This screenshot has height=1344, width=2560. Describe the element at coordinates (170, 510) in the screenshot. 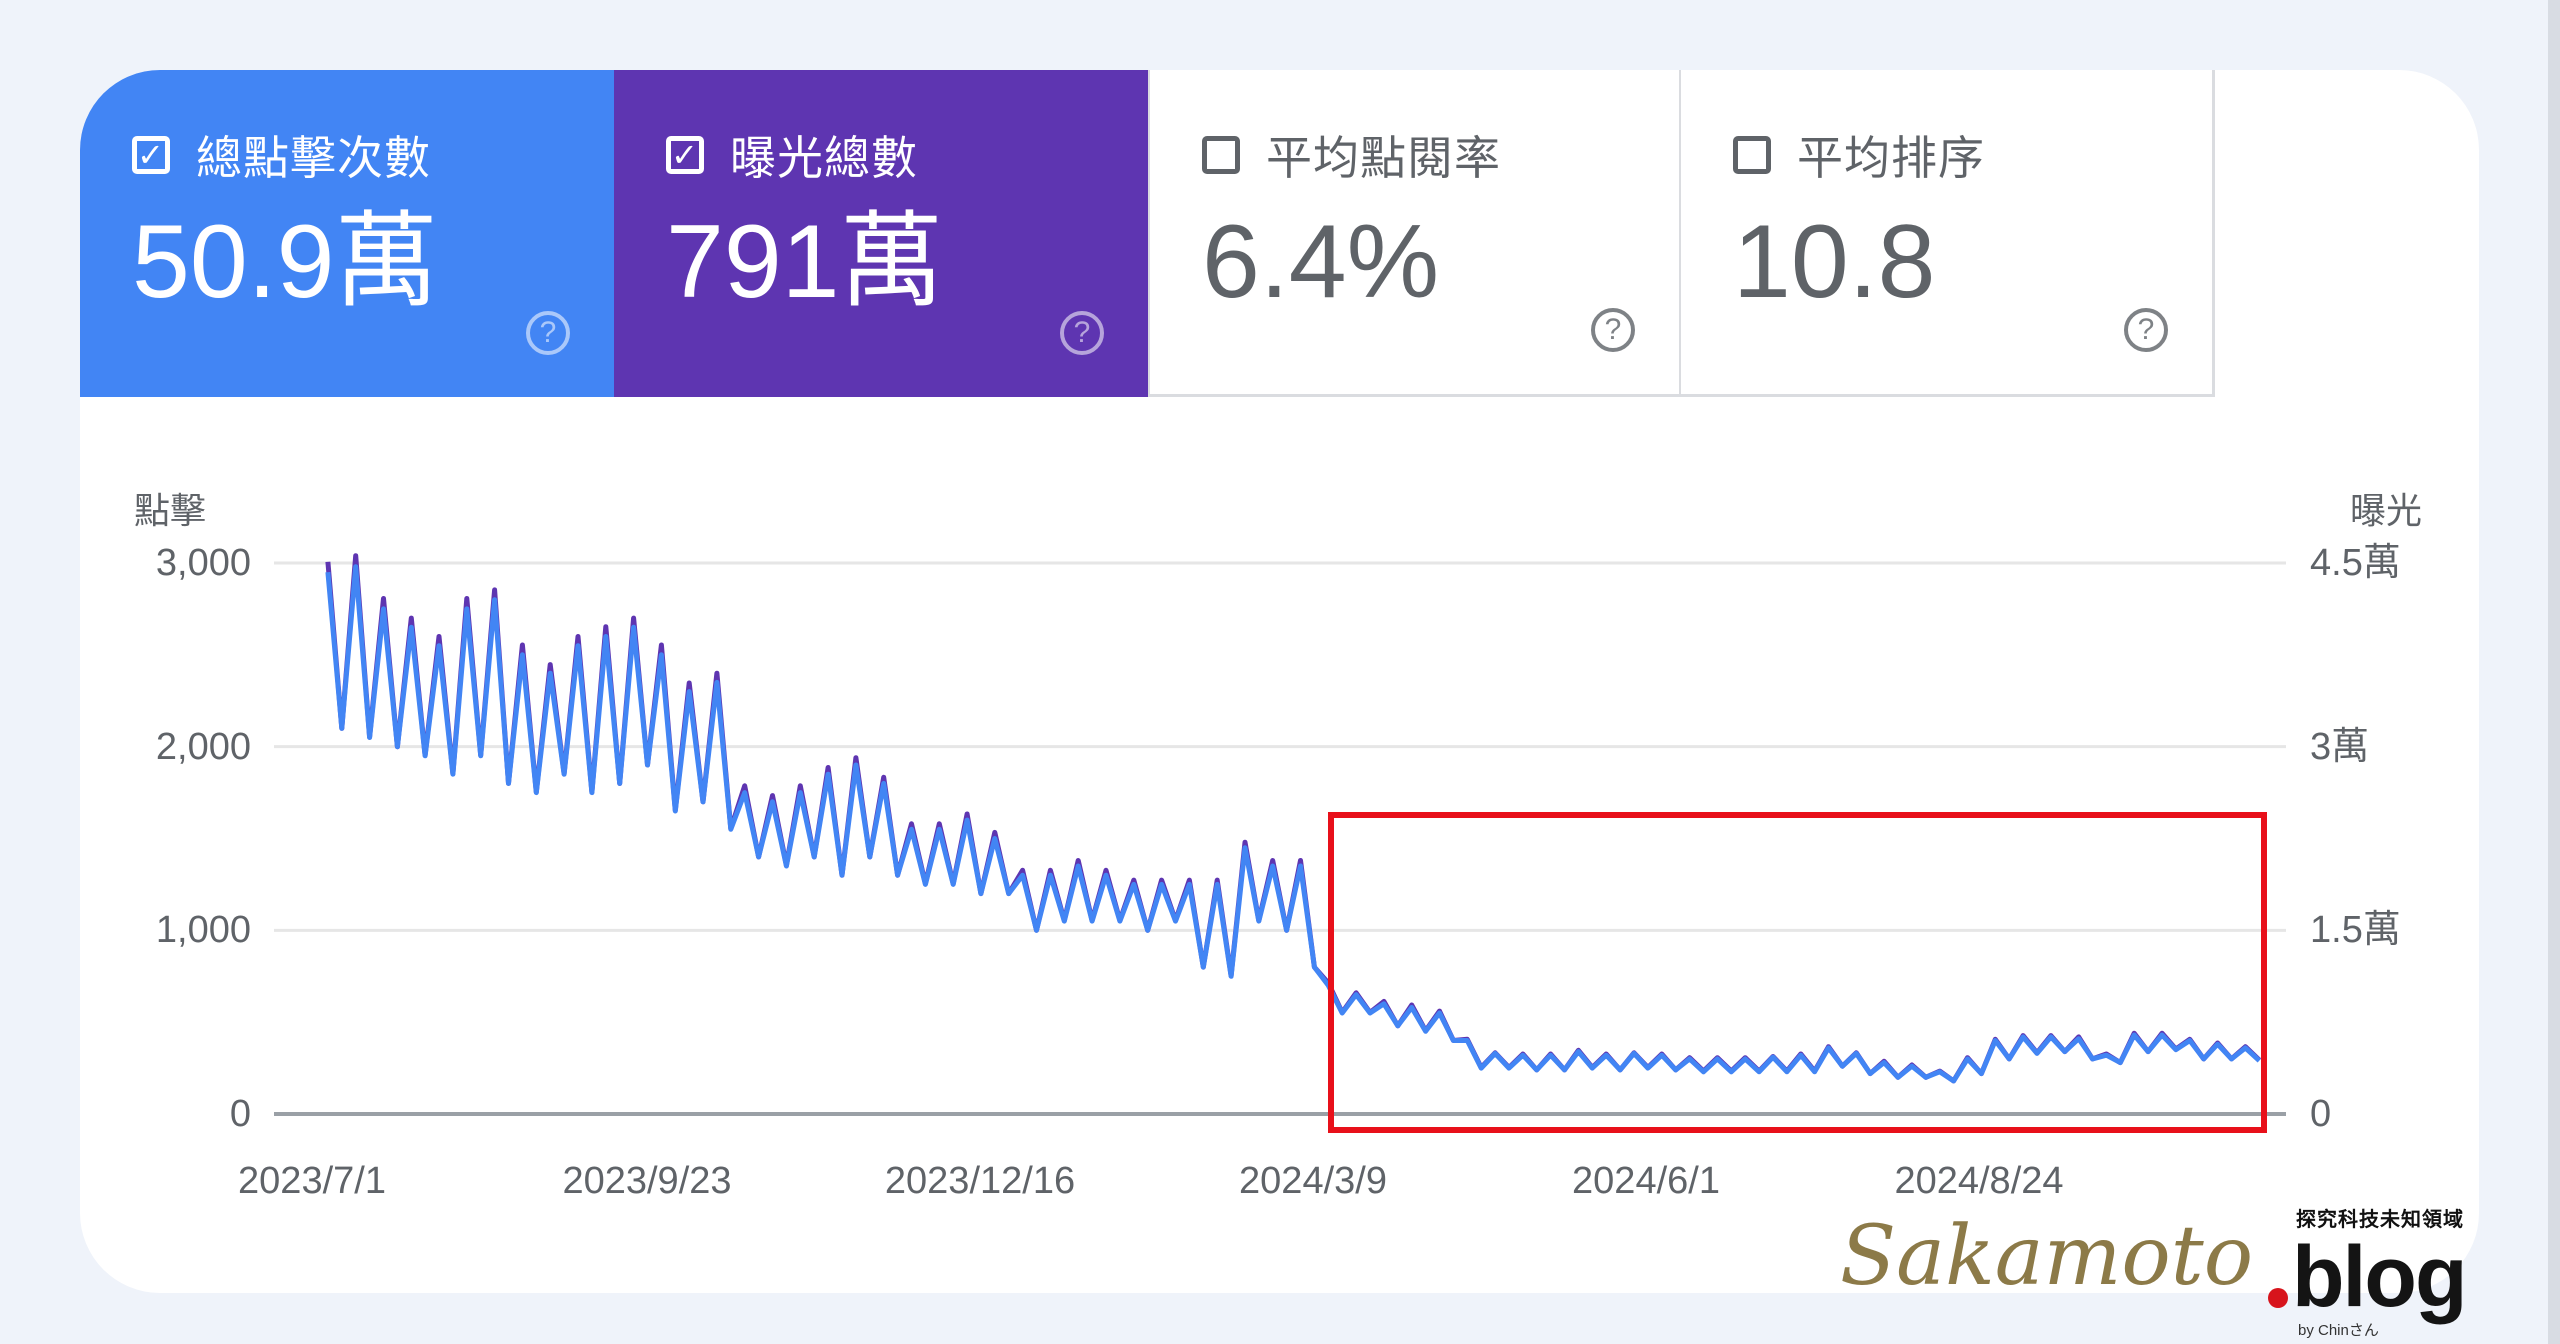

I see `left-axis-title: 點擊` at that location.